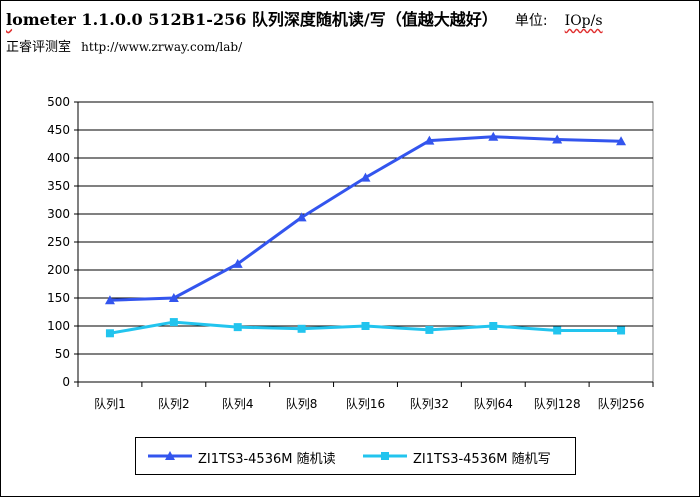  I want to click on chart-subtitle: 正睿评测室 http://www.zrway.com/lab/, so click(124, 45).